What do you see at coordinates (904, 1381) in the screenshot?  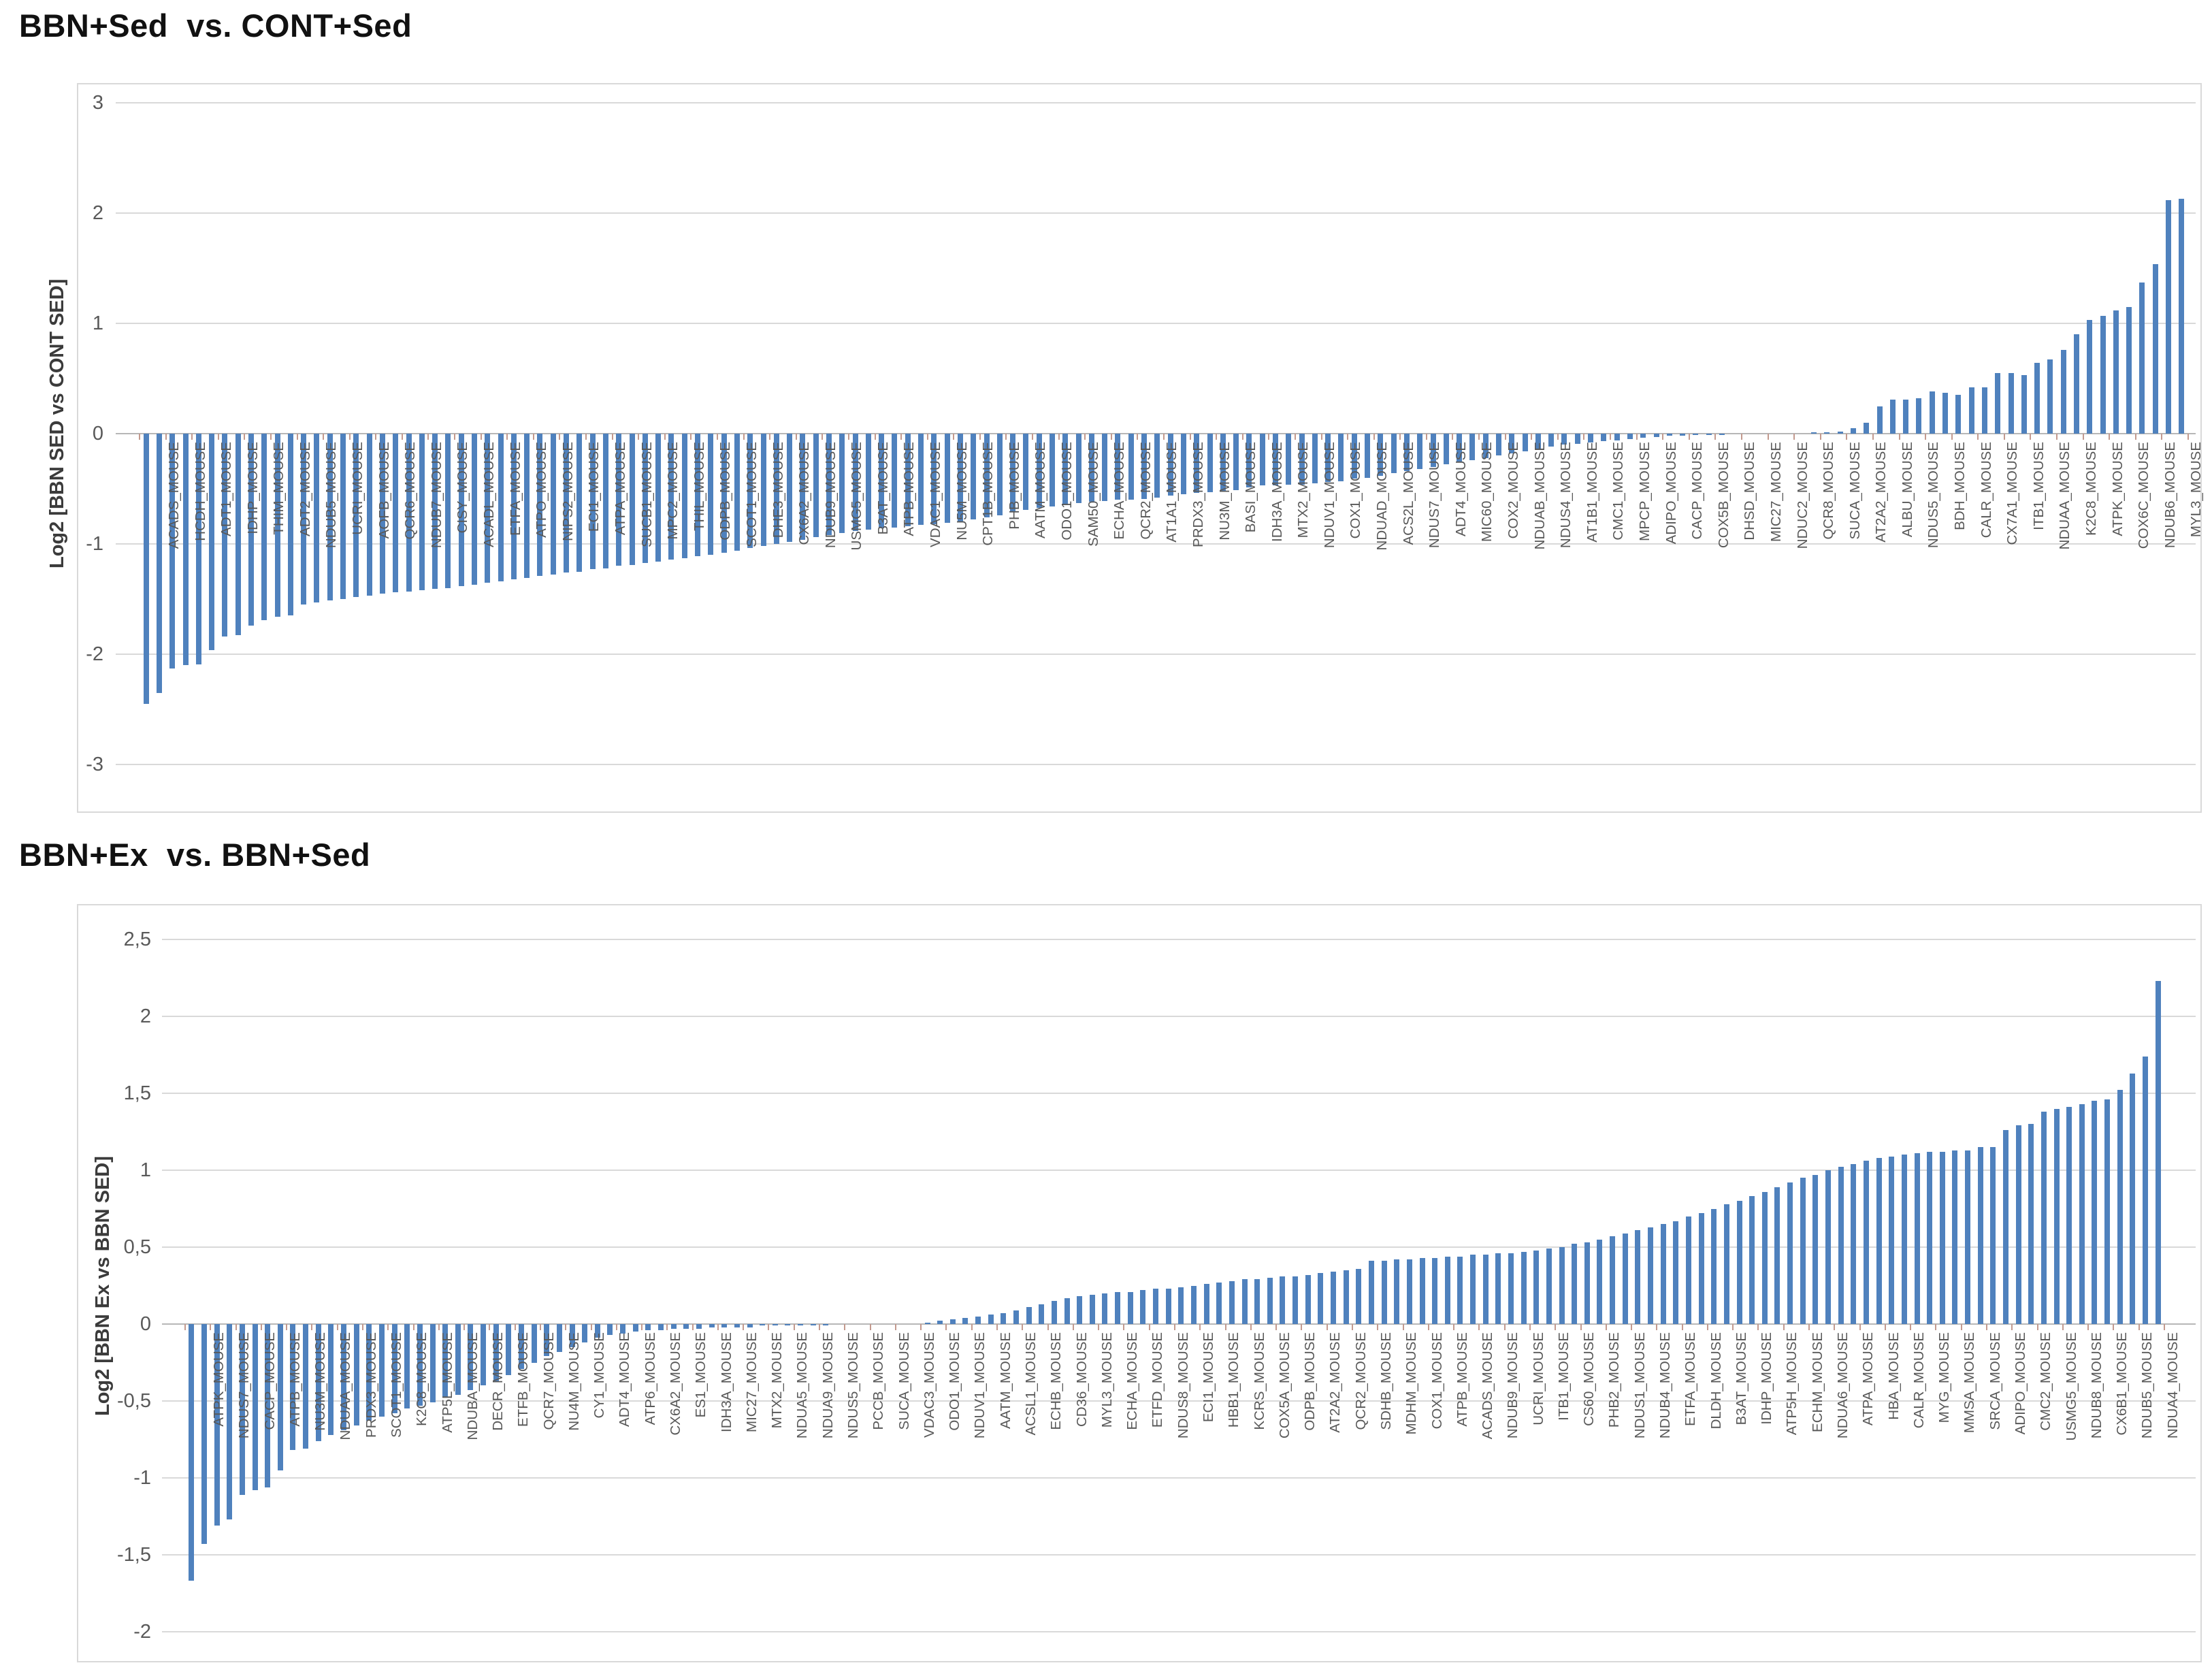 I see `category-label: SUCA_MOUSE` at bounding box center [904, 1381].